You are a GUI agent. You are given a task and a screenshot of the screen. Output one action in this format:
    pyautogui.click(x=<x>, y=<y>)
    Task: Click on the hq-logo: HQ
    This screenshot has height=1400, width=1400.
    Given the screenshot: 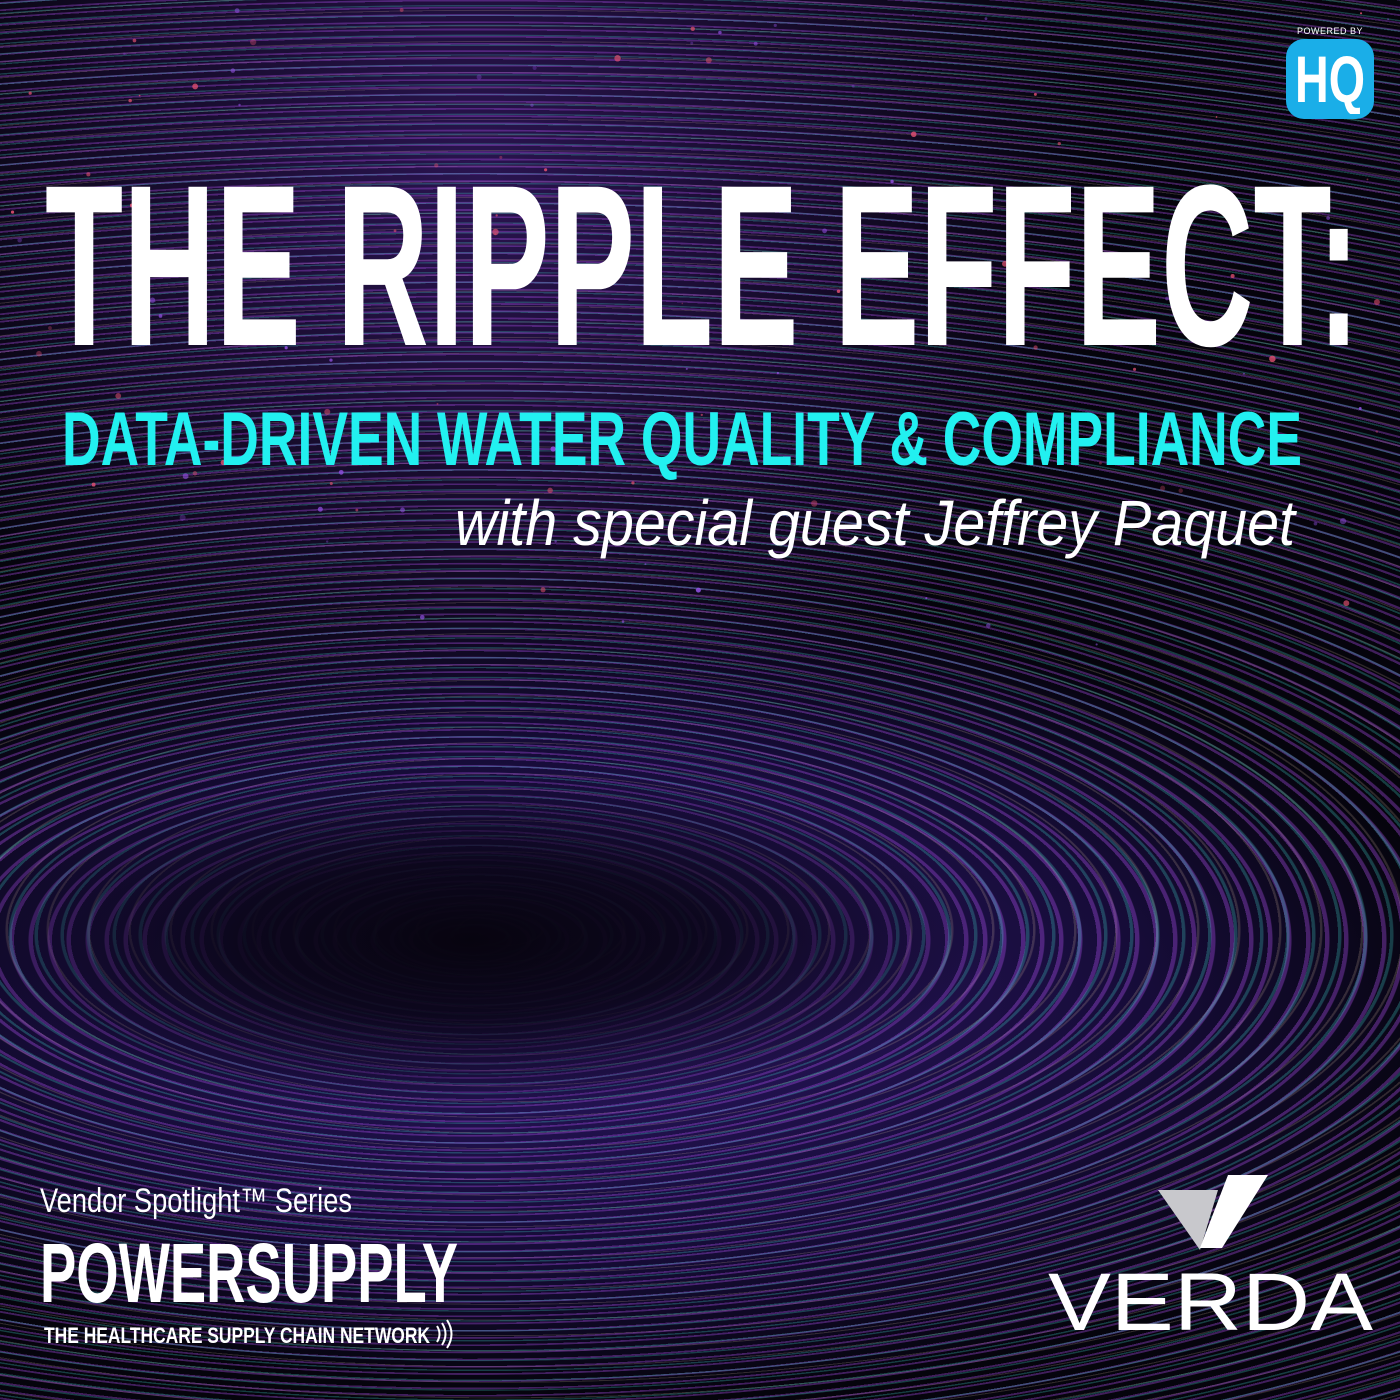 What is the action you would take?
    pyautogui.click(x=1330, y=79)
    